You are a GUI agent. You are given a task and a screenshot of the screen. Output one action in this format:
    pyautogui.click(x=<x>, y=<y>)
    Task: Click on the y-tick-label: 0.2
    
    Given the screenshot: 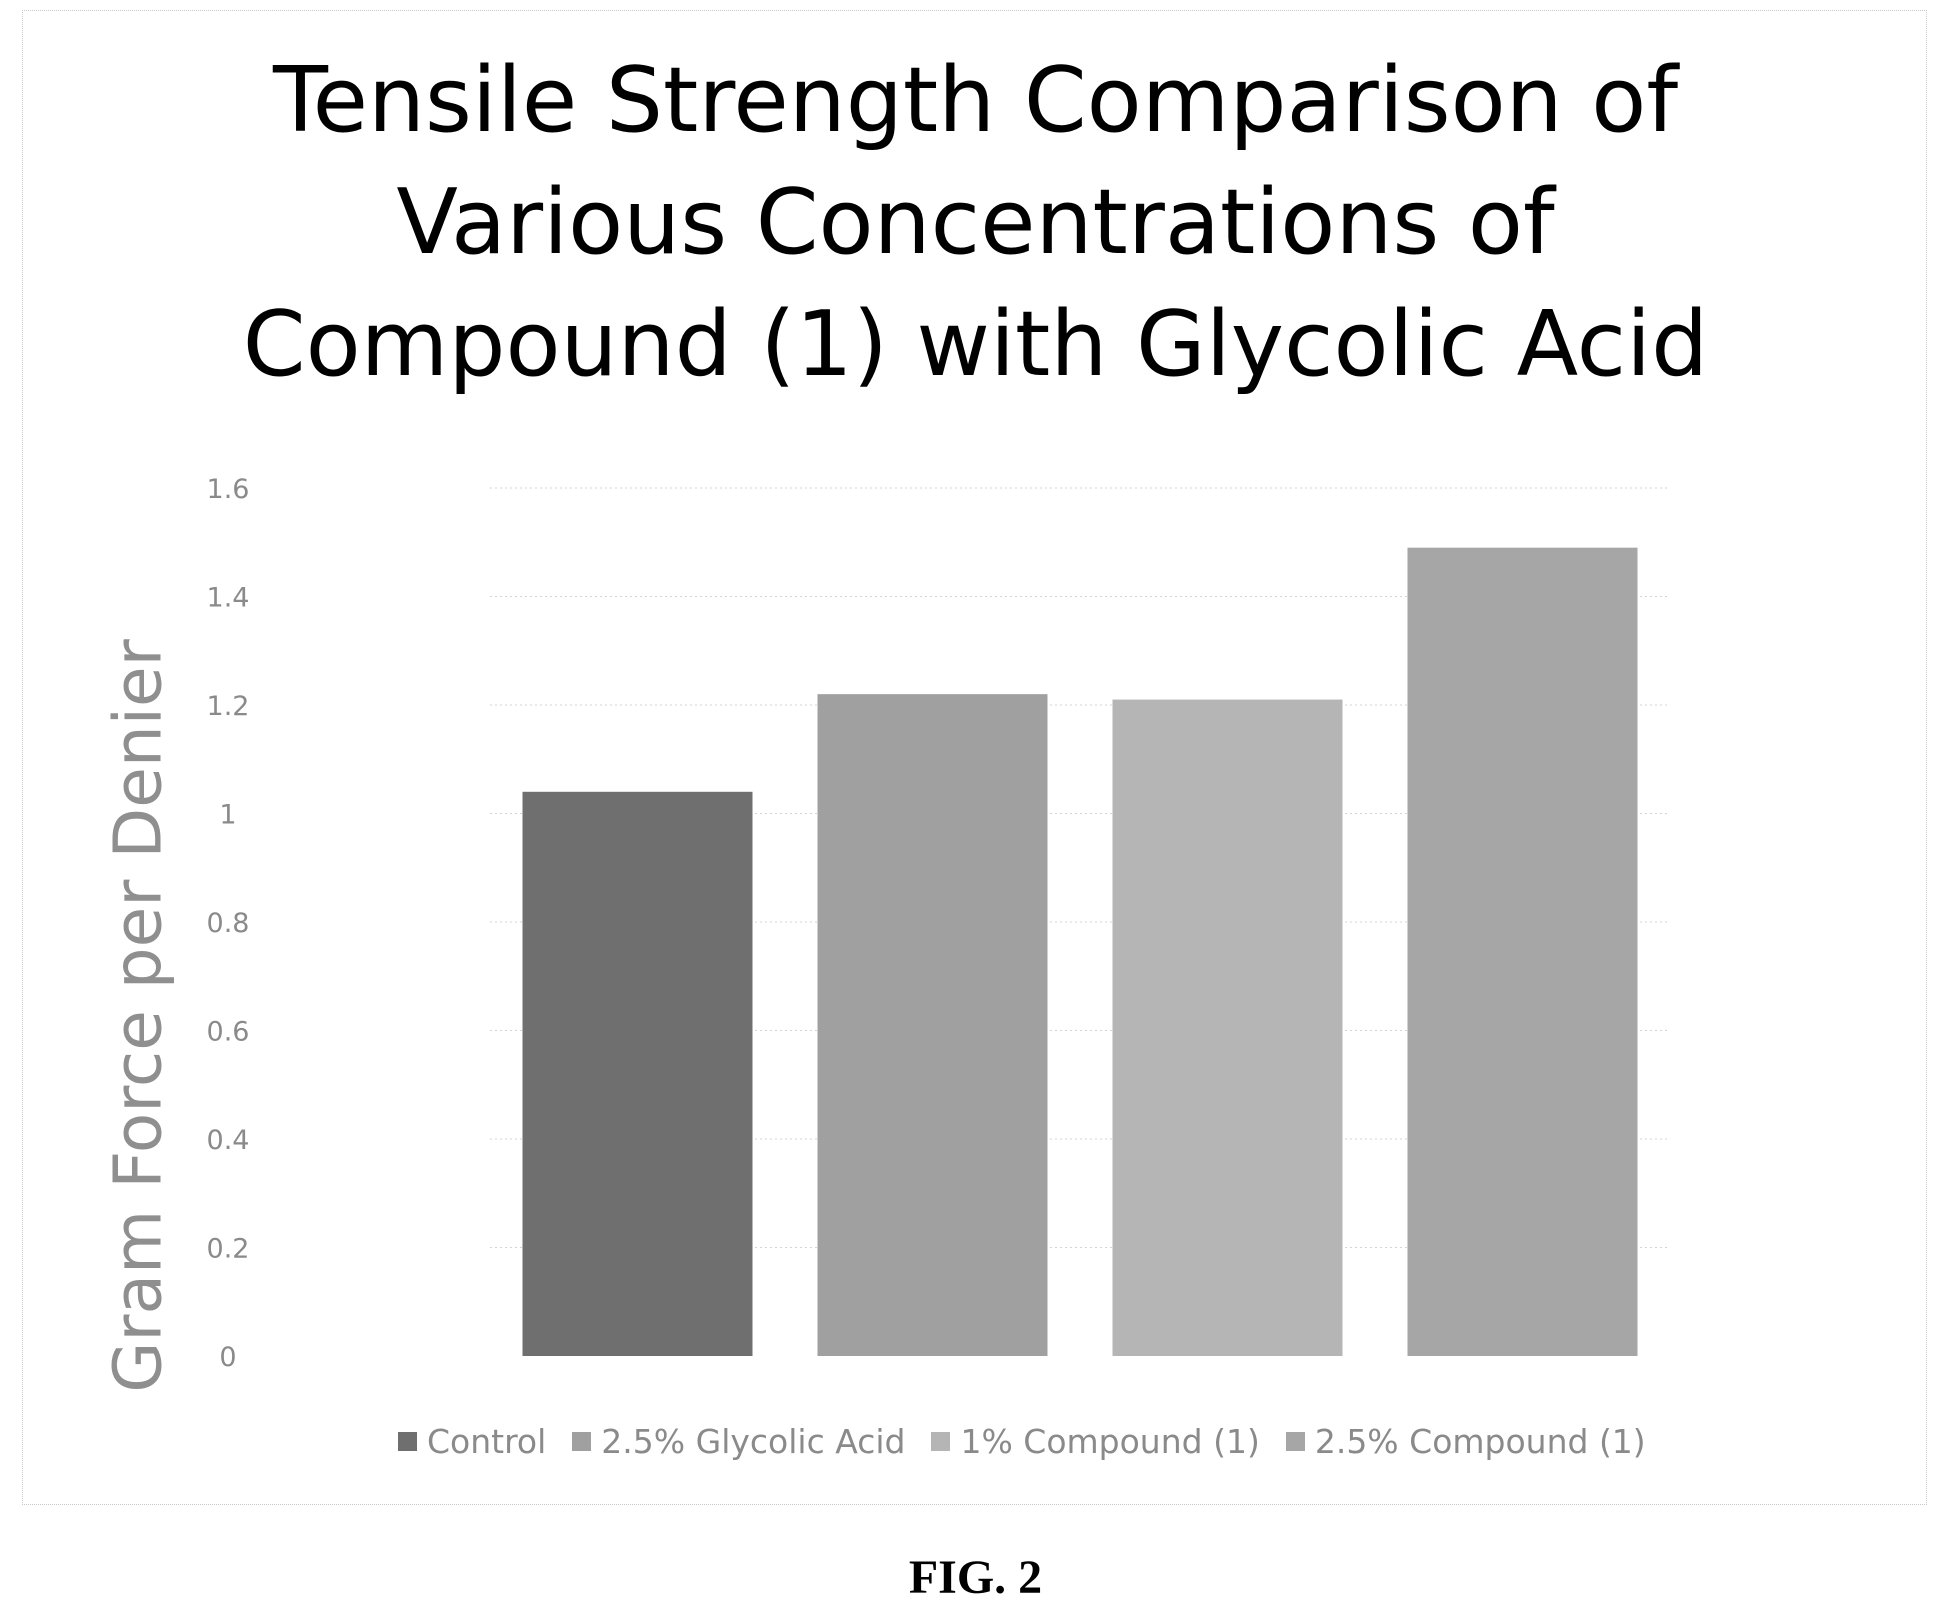 What is the action you would take?
    pyautogui.click(x=228, y=1249)
    